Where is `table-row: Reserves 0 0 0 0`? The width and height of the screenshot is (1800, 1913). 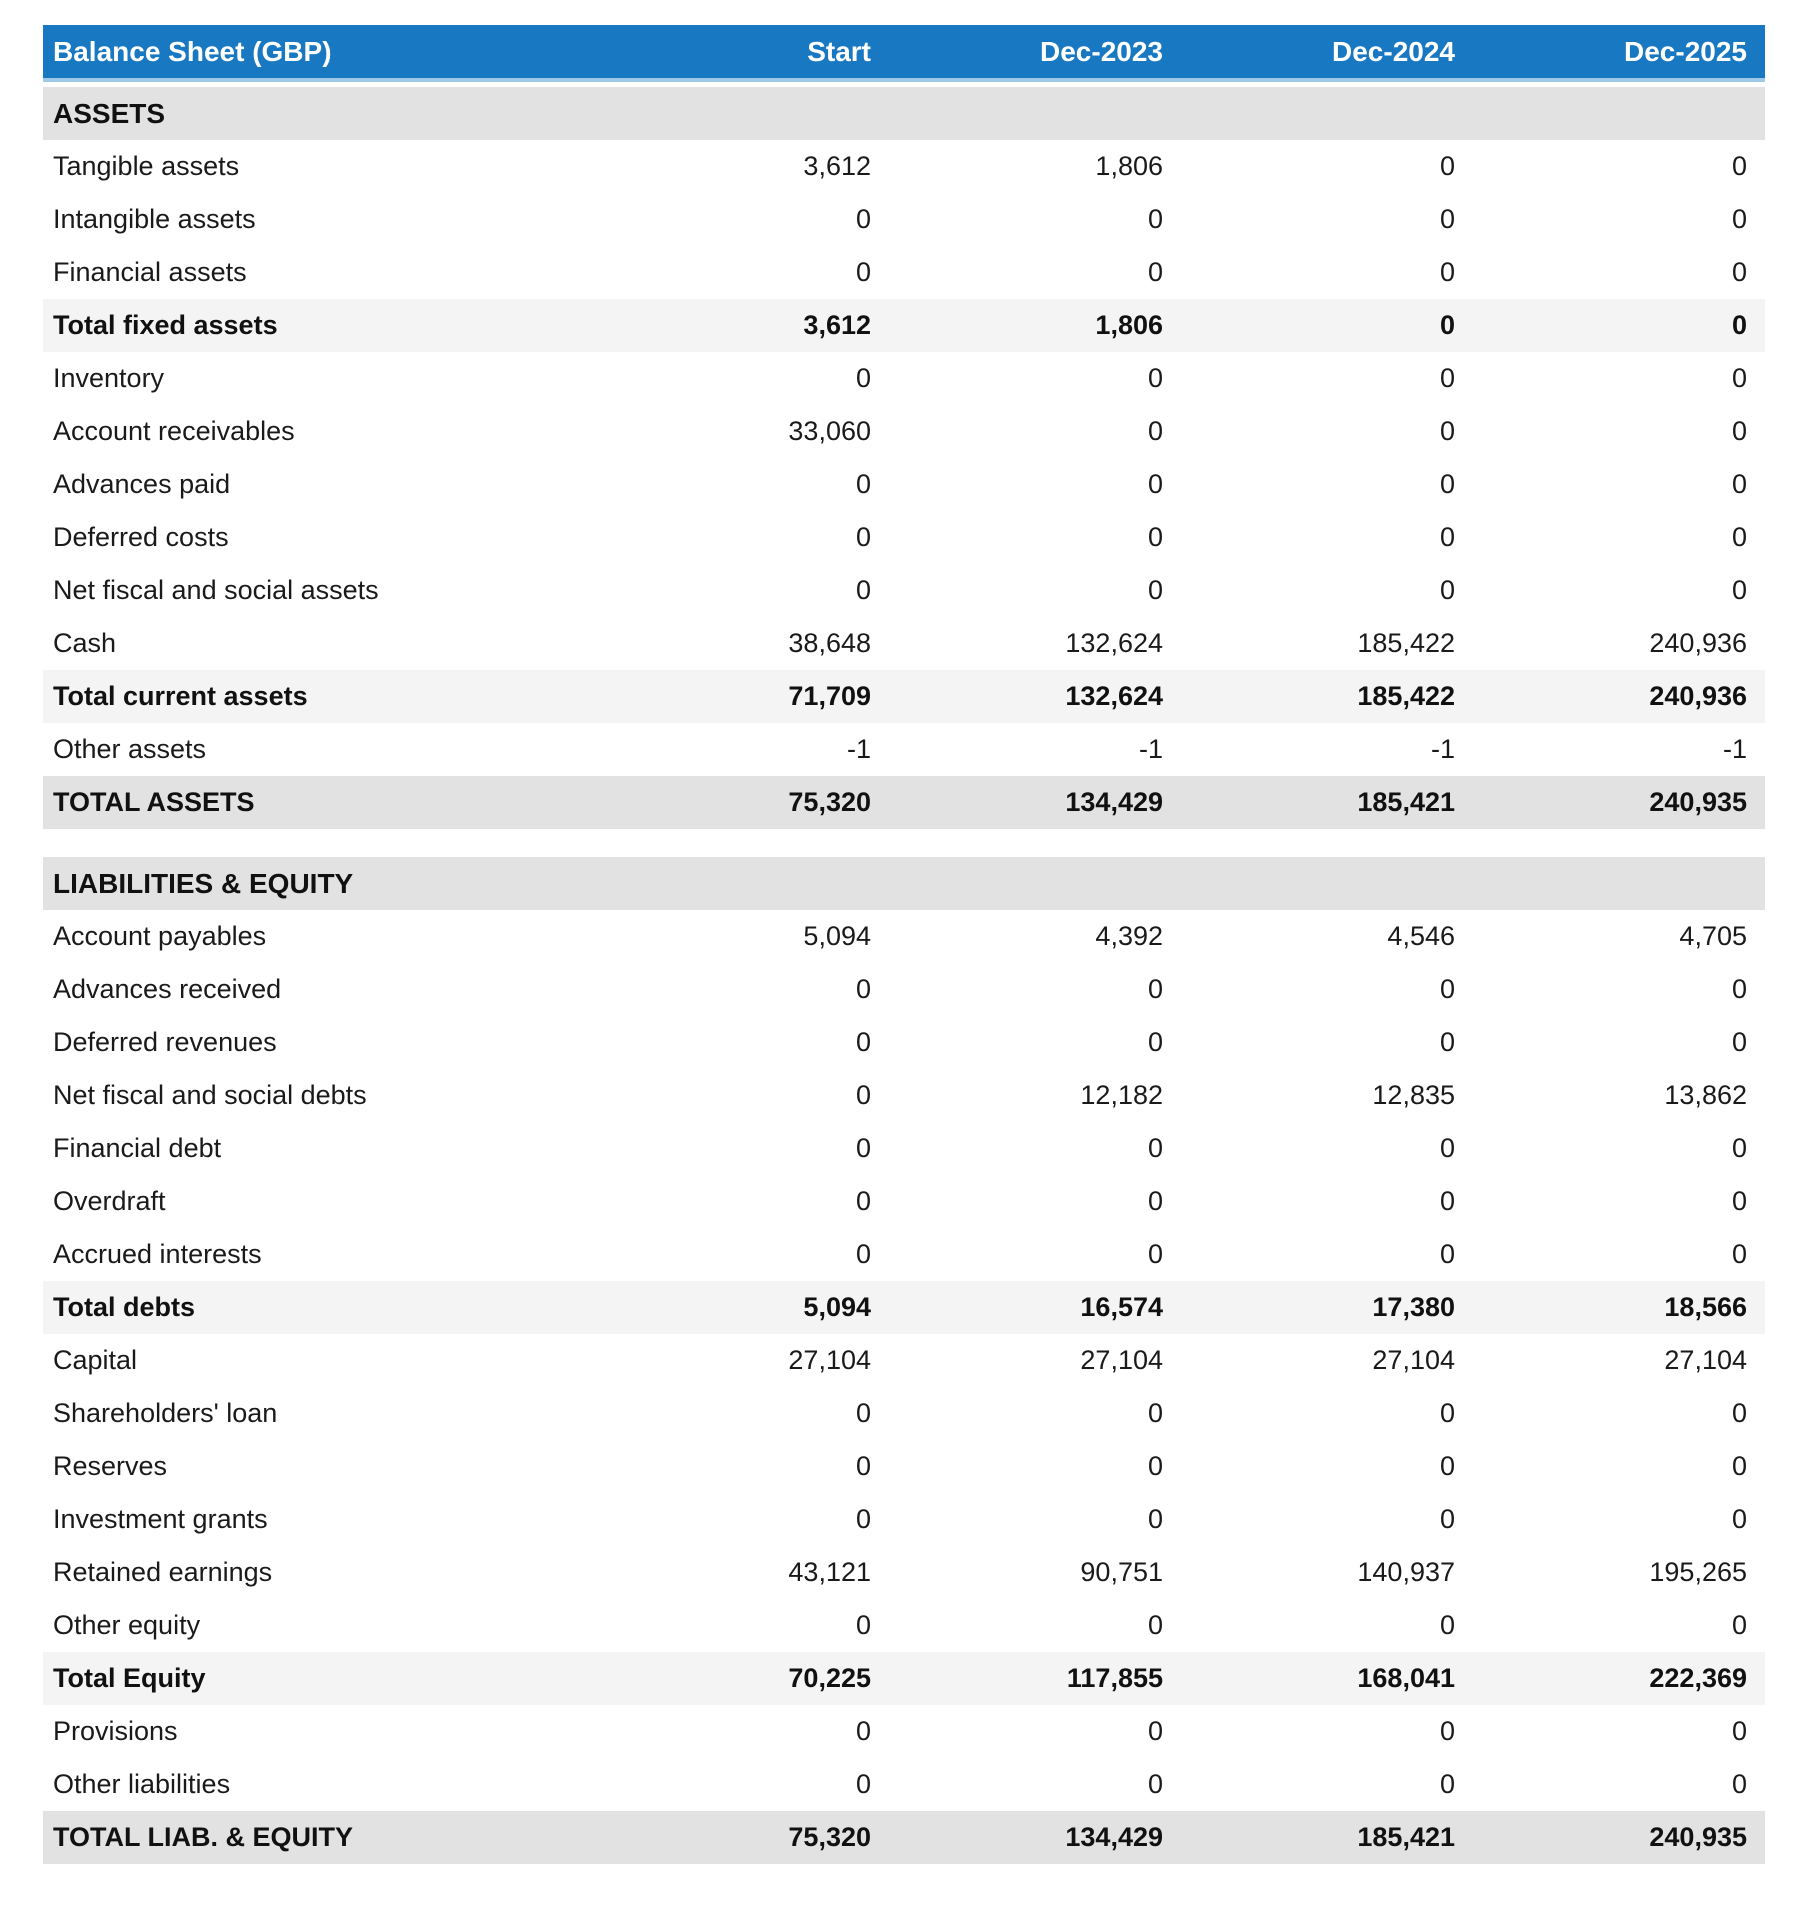 table-row: Reserves 0 0 0 0 is located at coordinates (904, 1466).